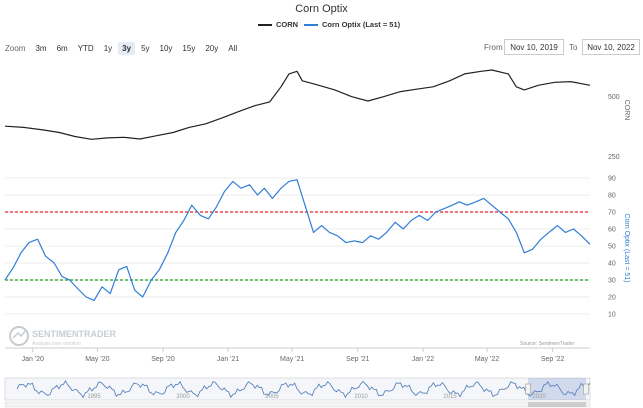  Describe the element at coordinates (41, 48) in the screenshot. I see `zoom-button-3m: 3m` at that location.